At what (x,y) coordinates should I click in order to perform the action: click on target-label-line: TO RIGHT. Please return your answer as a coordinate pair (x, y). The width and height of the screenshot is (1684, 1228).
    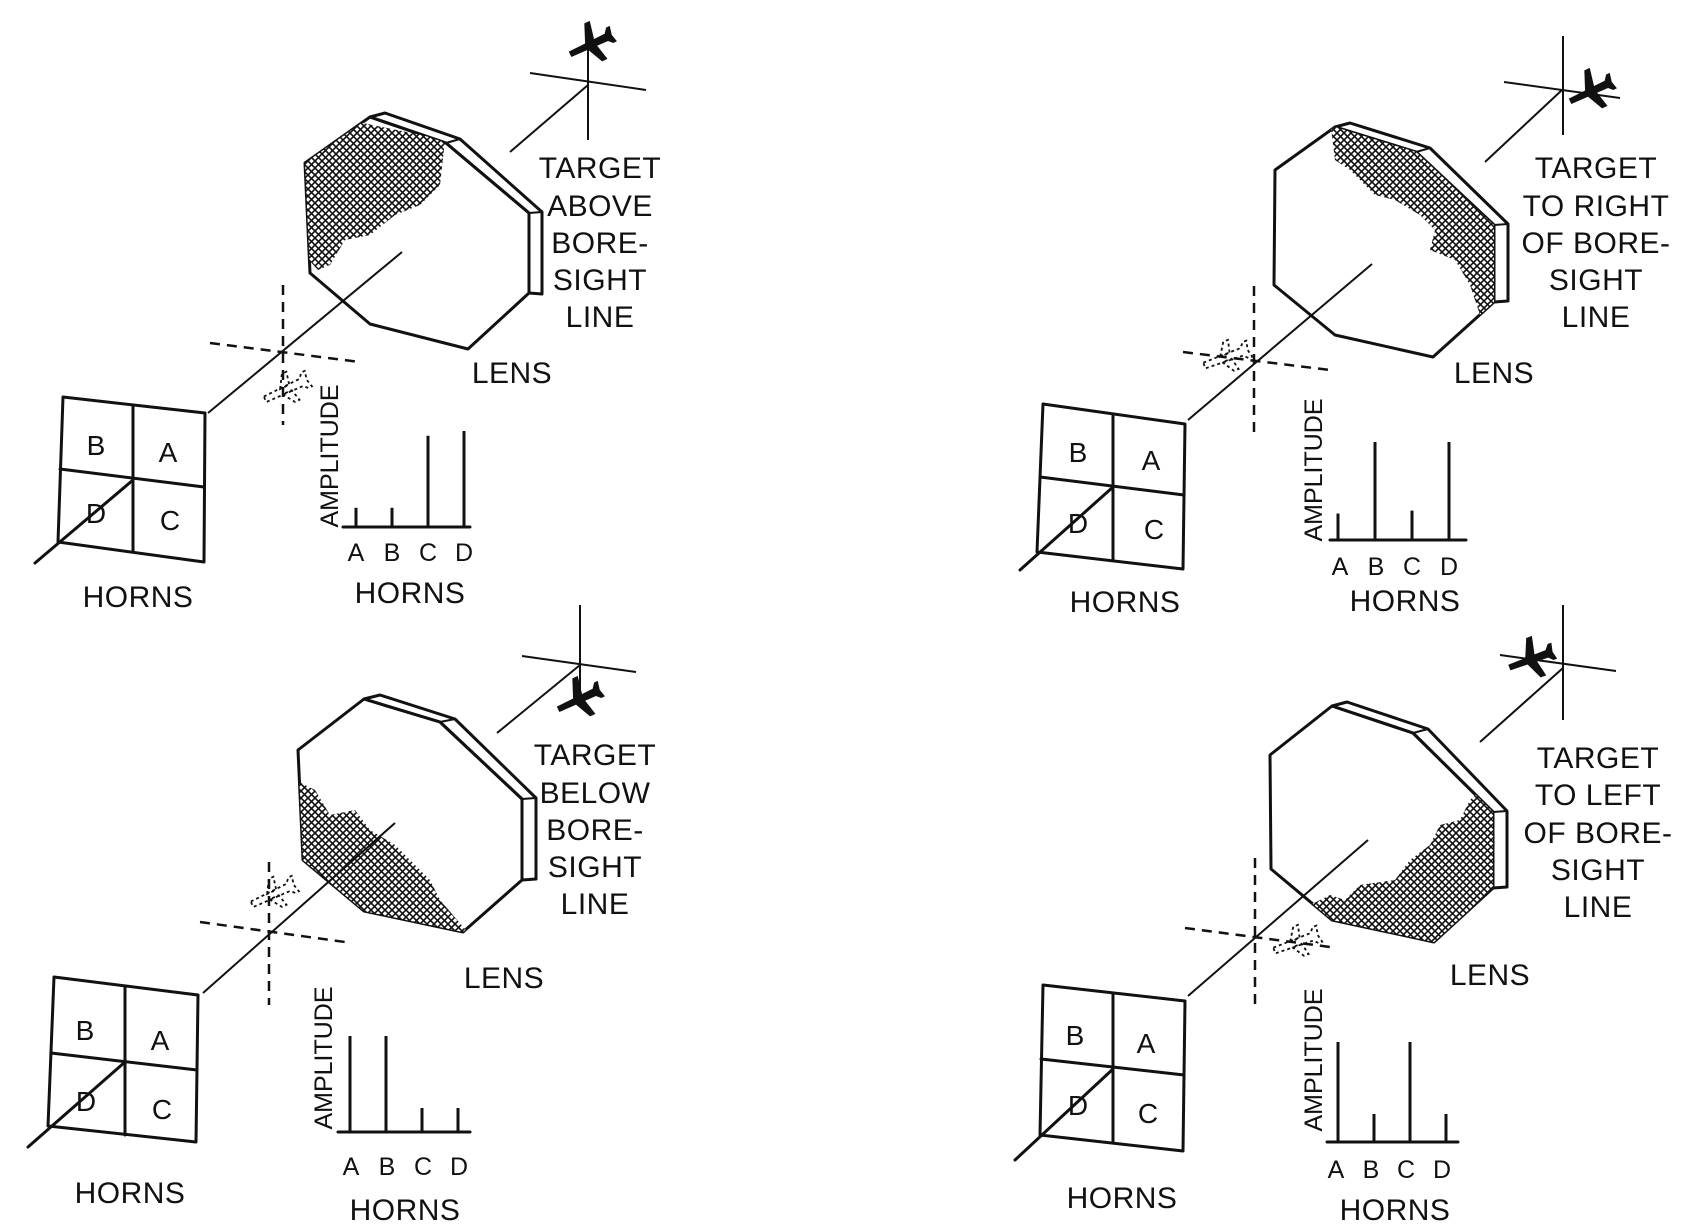
    Looking at the image, I should click on (1596, 206).